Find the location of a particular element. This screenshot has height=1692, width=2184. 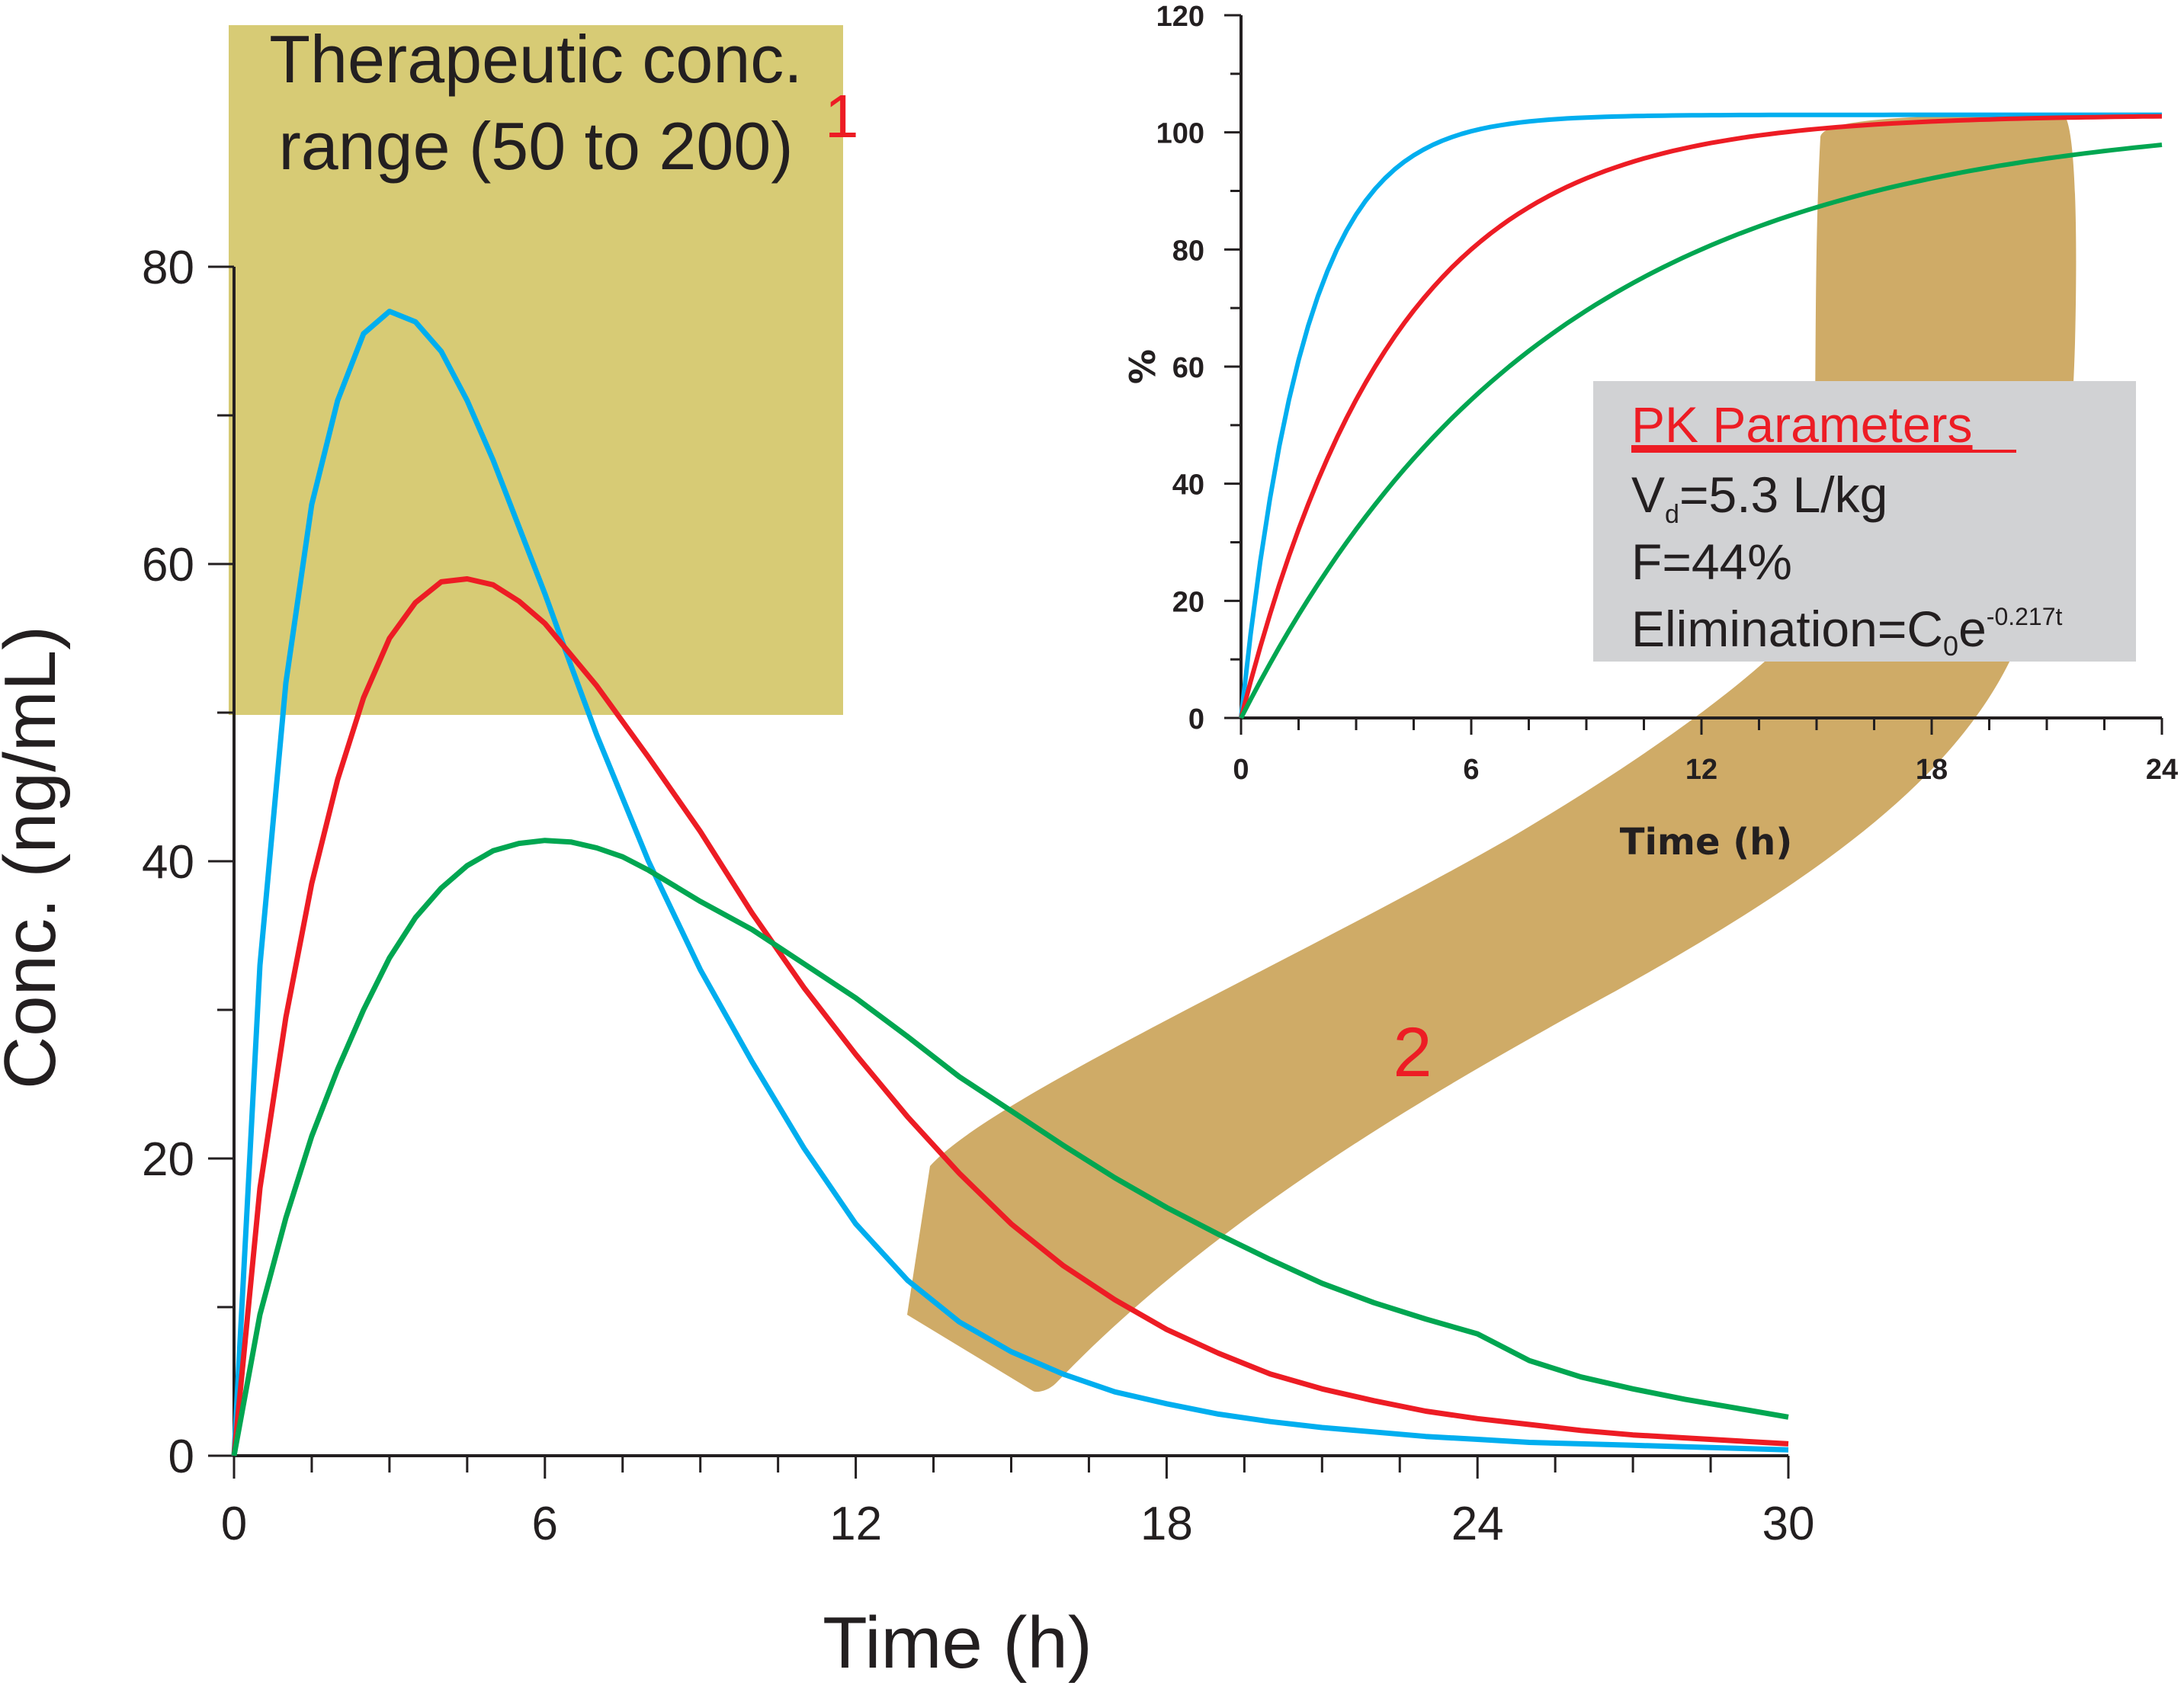

inset-x-tick-label: 24 is located at coordinates (2162, 770).